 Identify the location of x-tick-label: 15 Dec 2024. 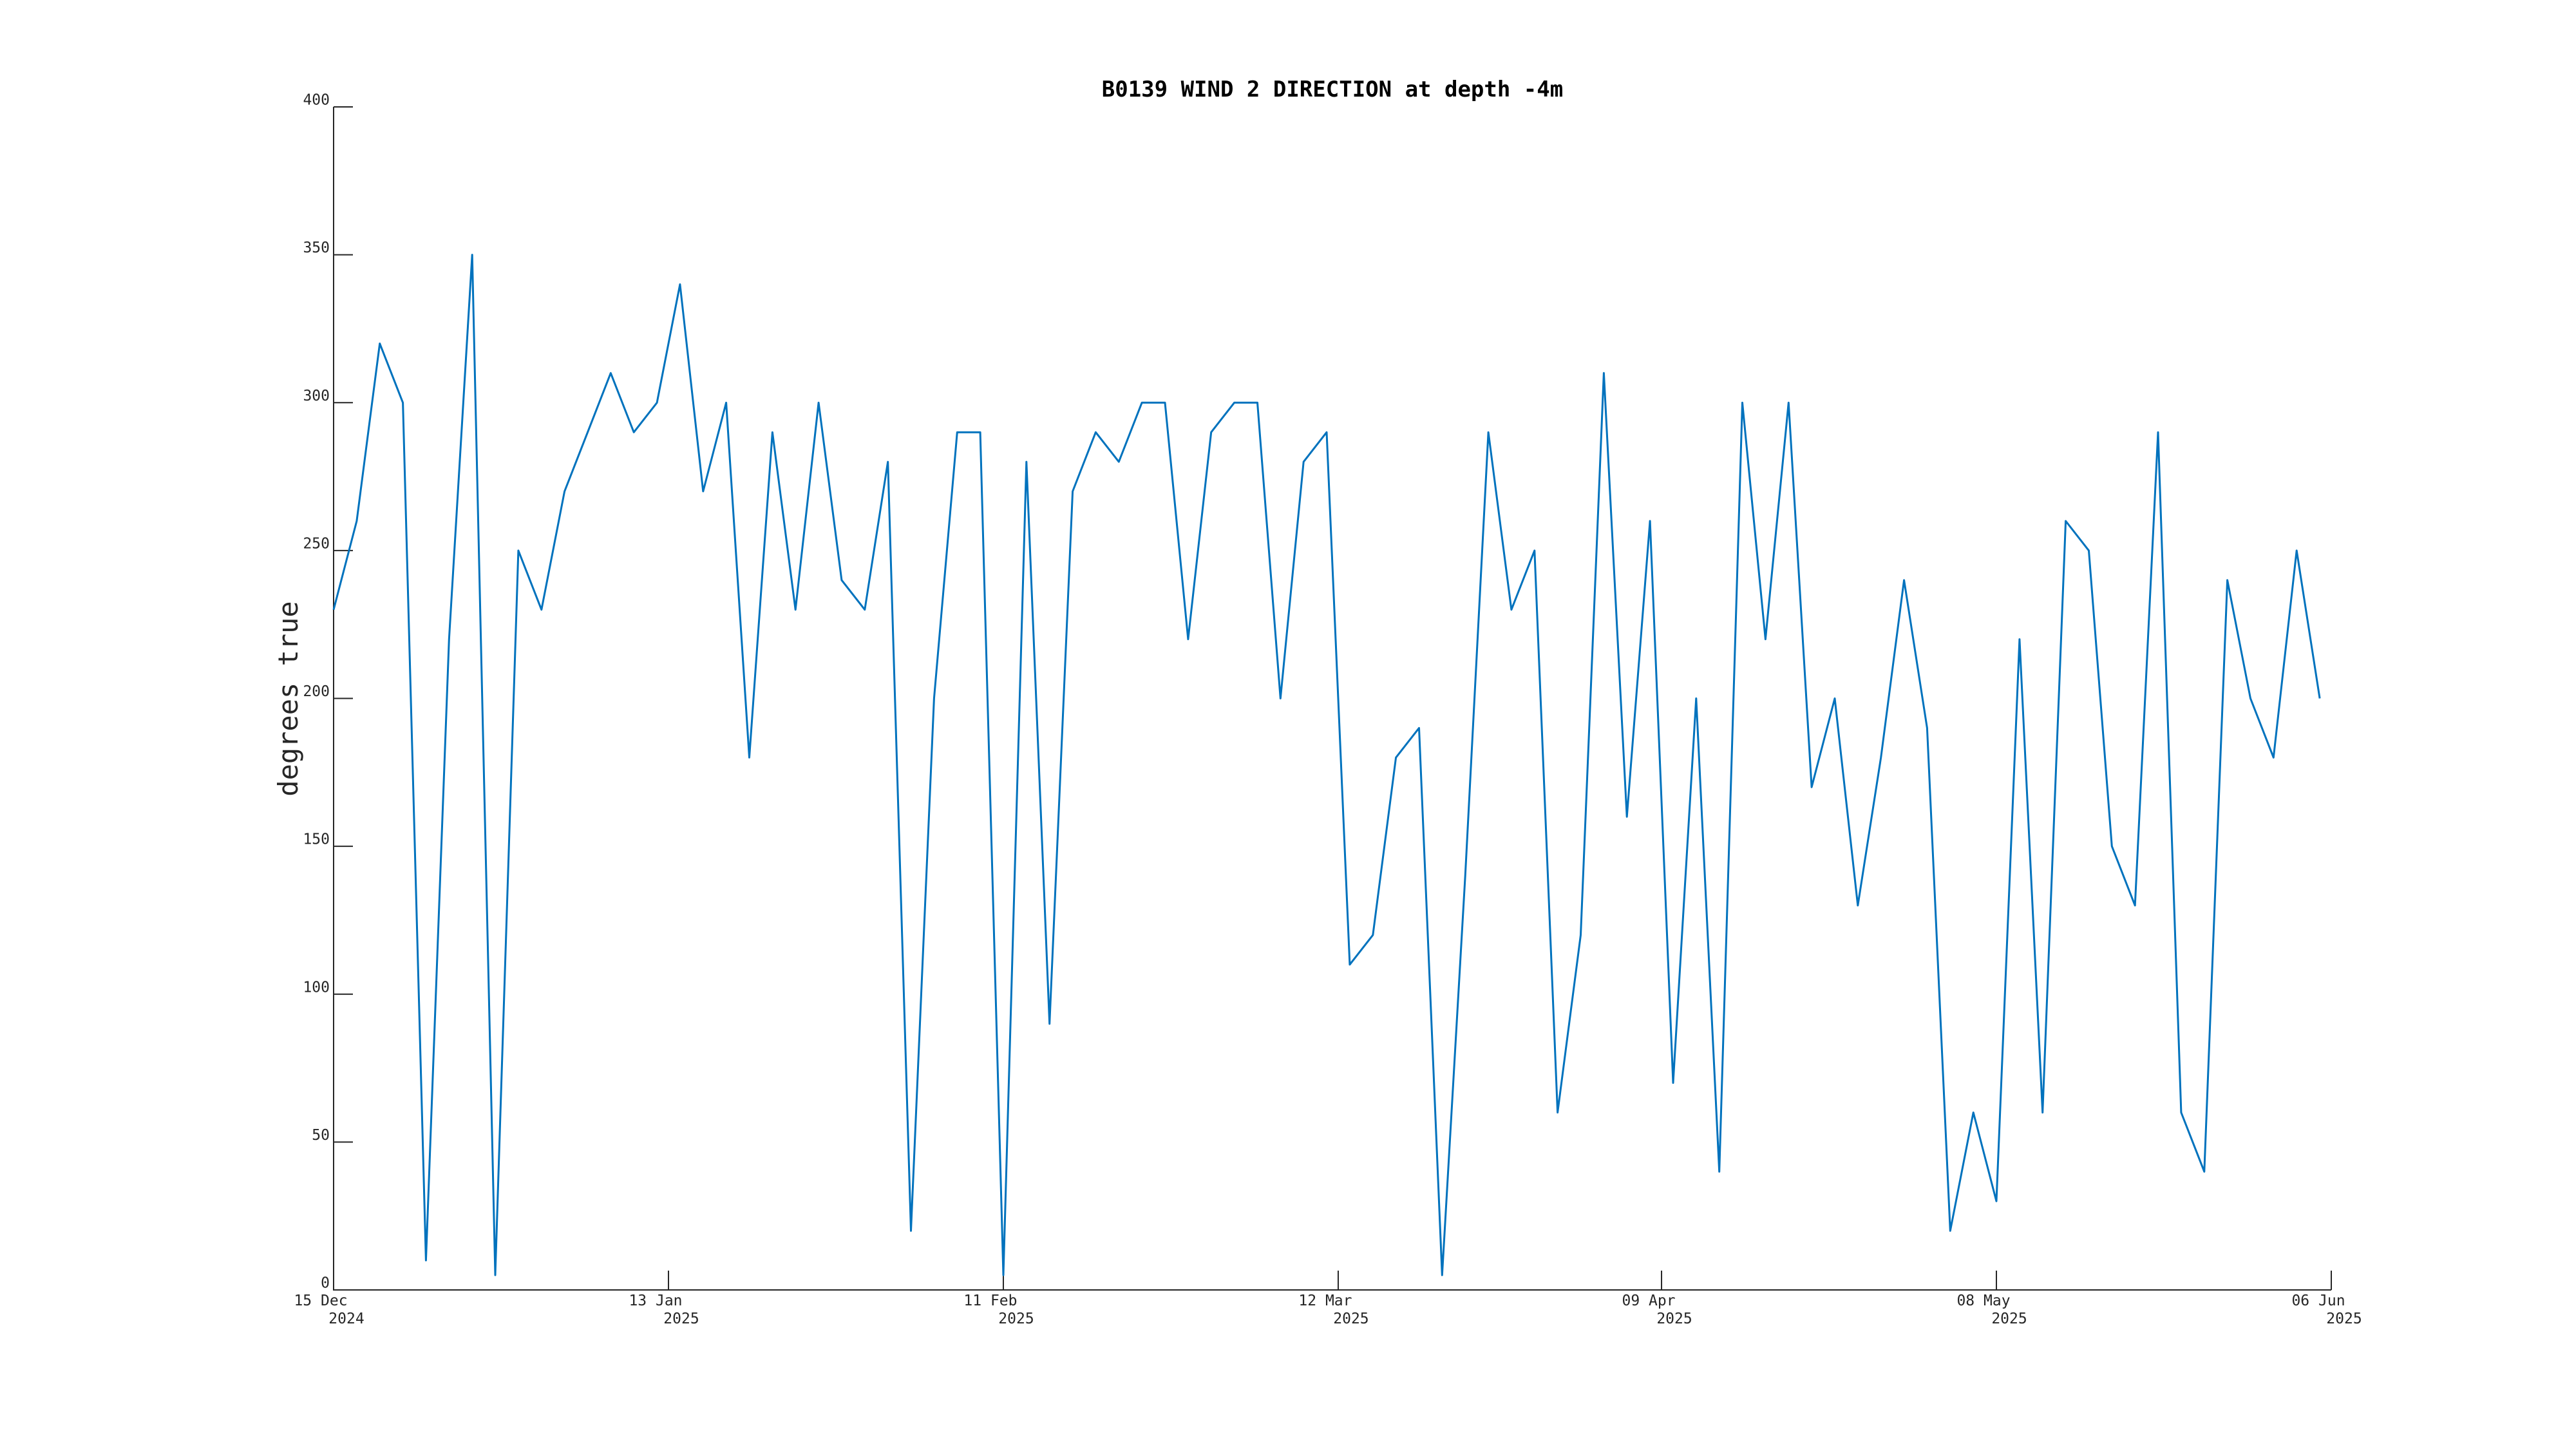
(329, 1310).